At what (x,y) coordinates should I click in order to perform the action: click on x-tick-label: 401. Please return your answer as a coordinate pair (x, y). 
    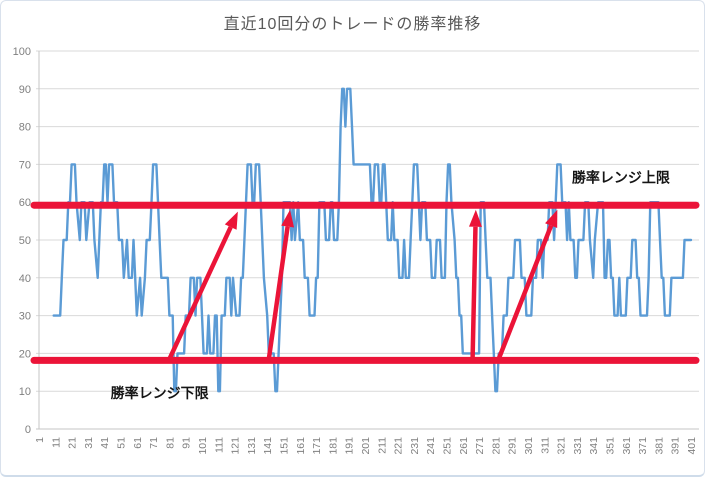
    Looking at the image, I should click on (692, 446).